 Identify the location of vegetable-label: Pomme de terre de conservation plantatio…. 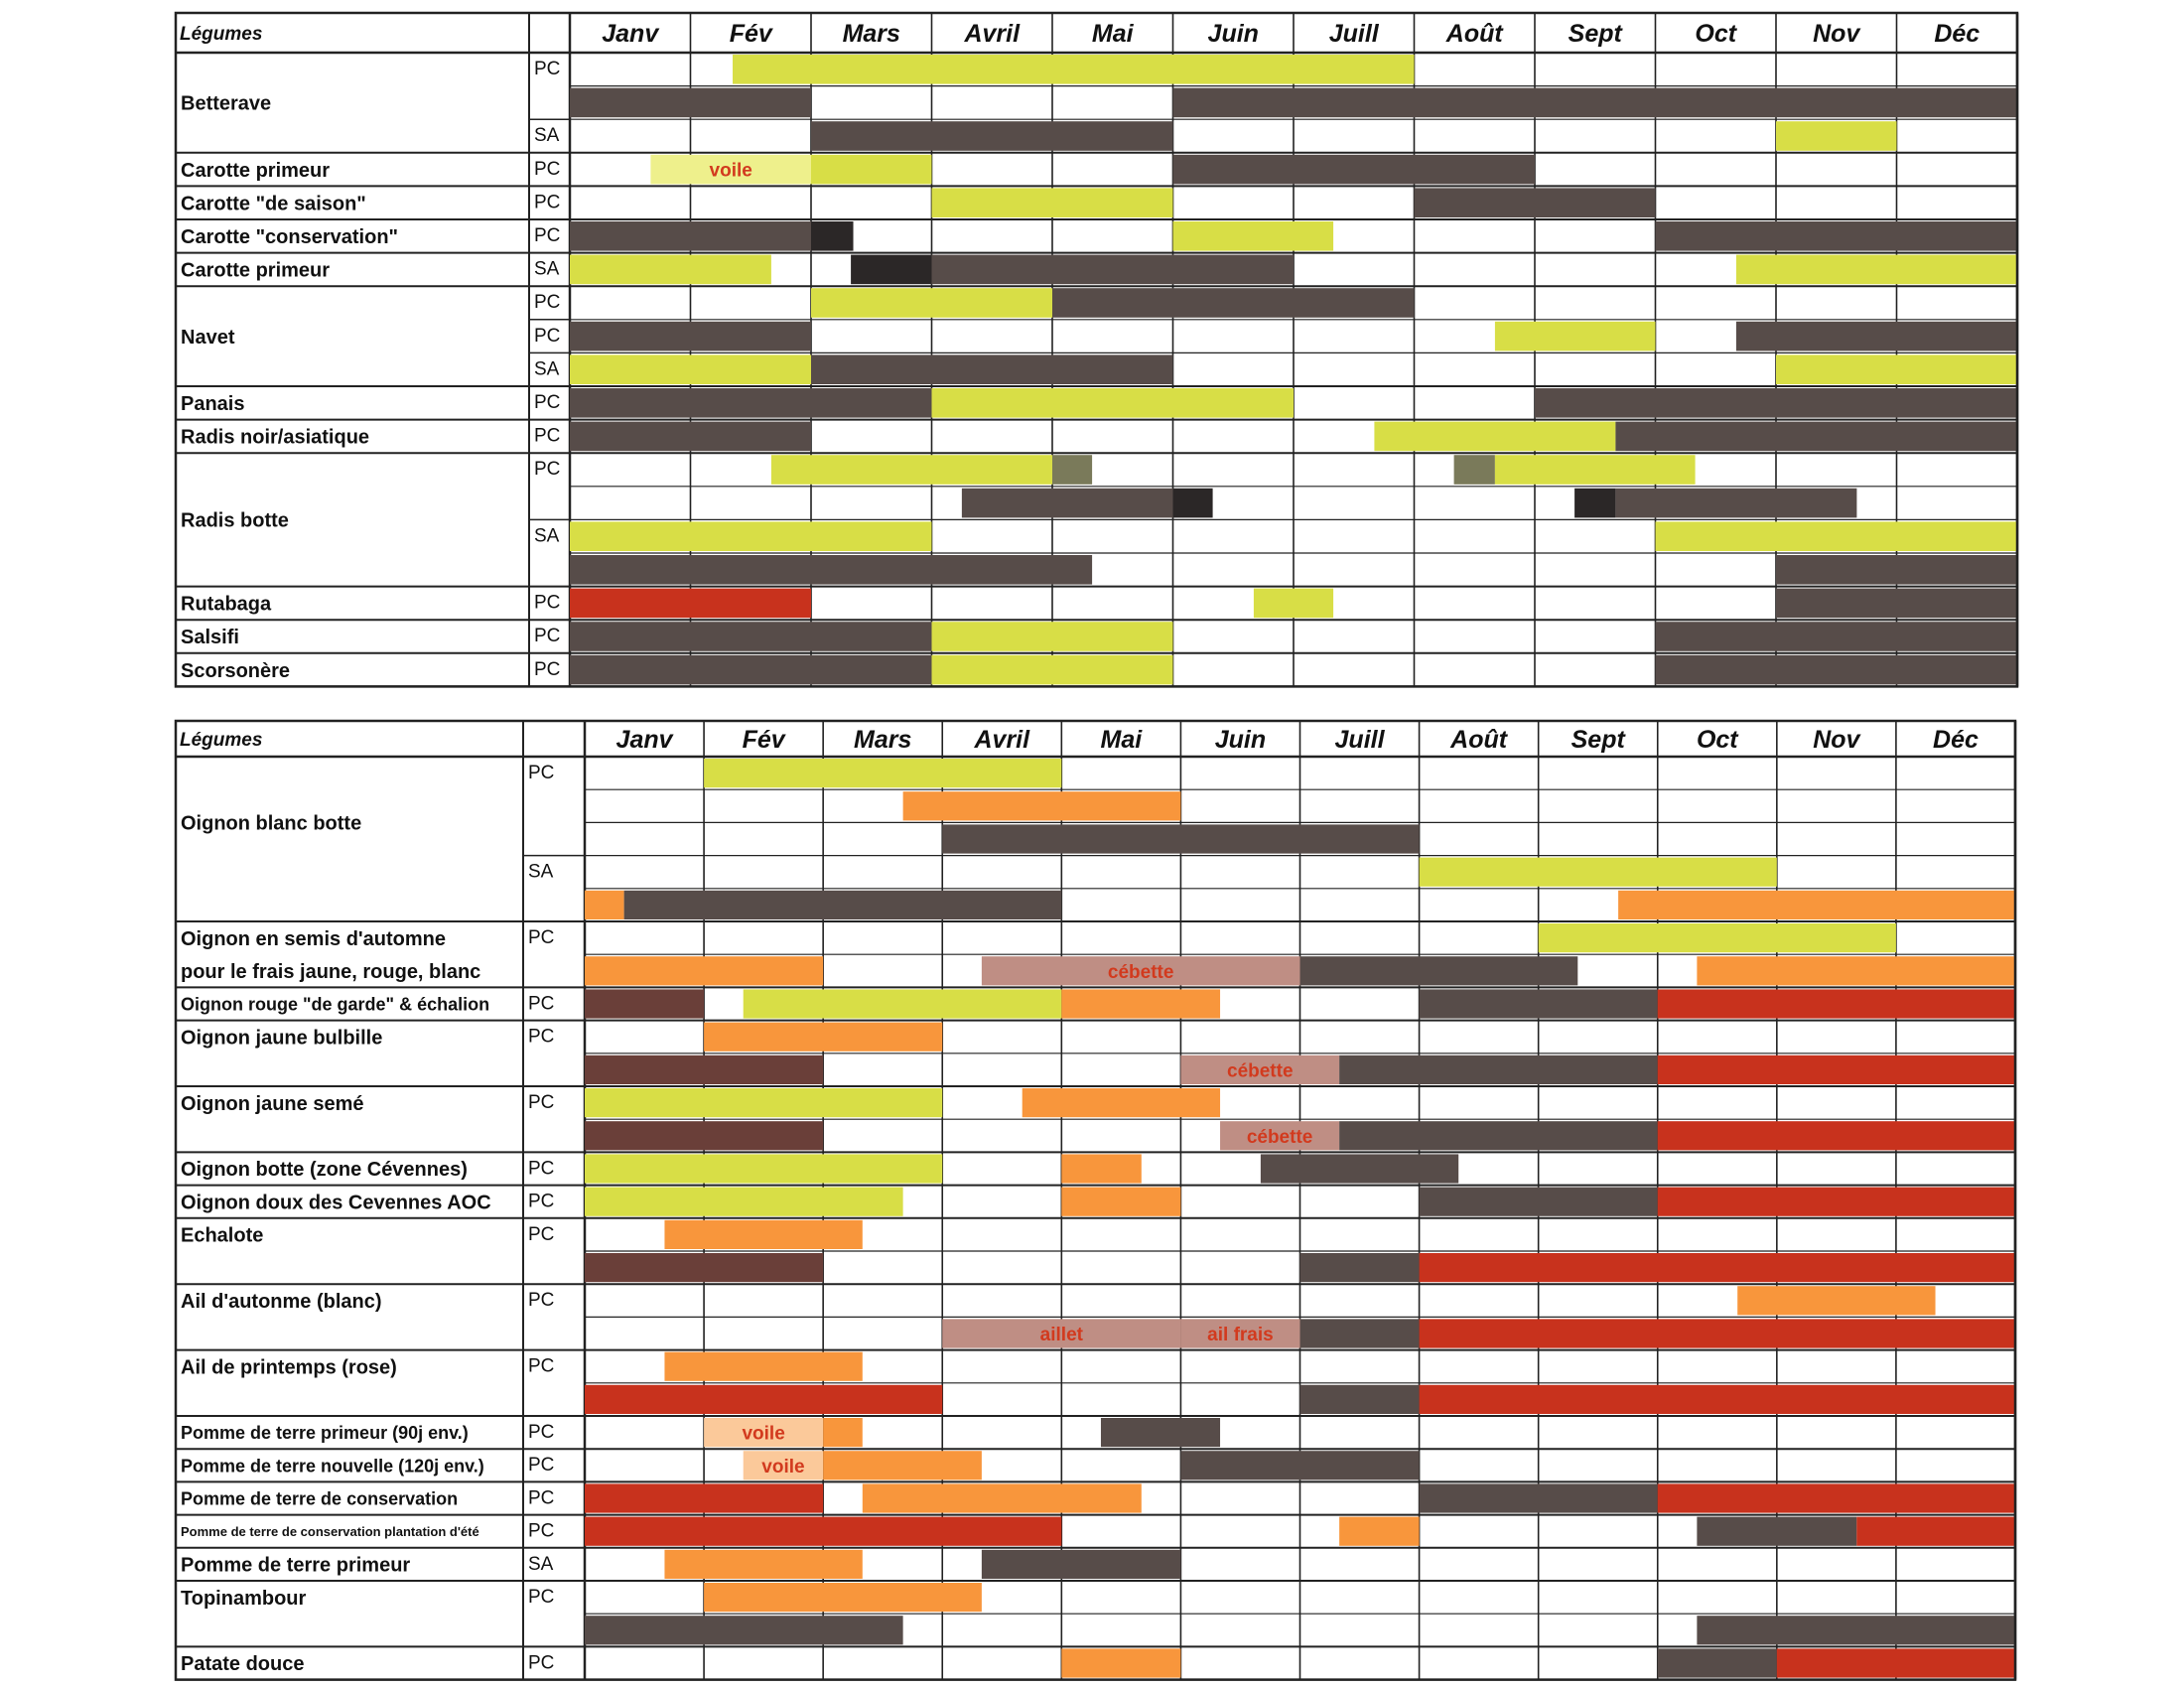
(330, 1531).